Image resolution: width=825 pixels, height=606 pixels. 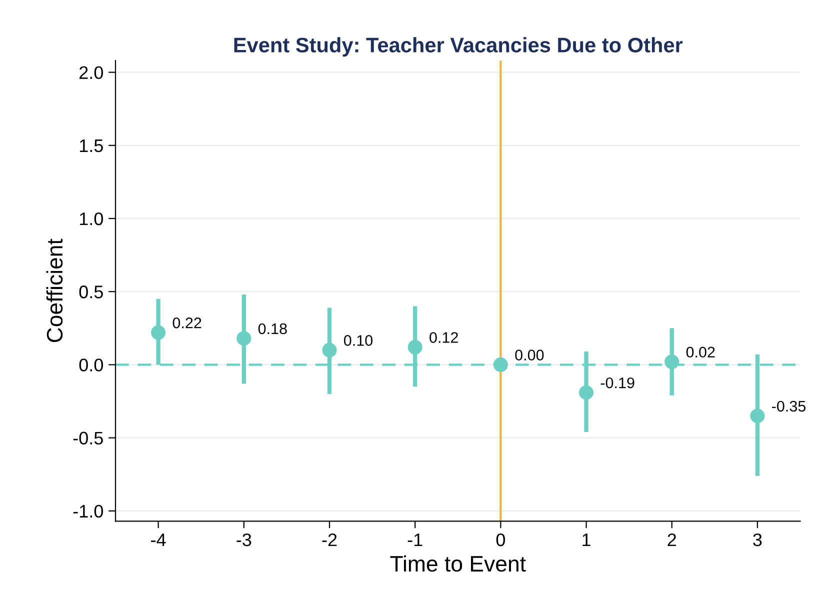 What do you see at coordinates (444, 337) in the screenshot?
I see `data-label: 0.12` at bounding box center [444, 337].